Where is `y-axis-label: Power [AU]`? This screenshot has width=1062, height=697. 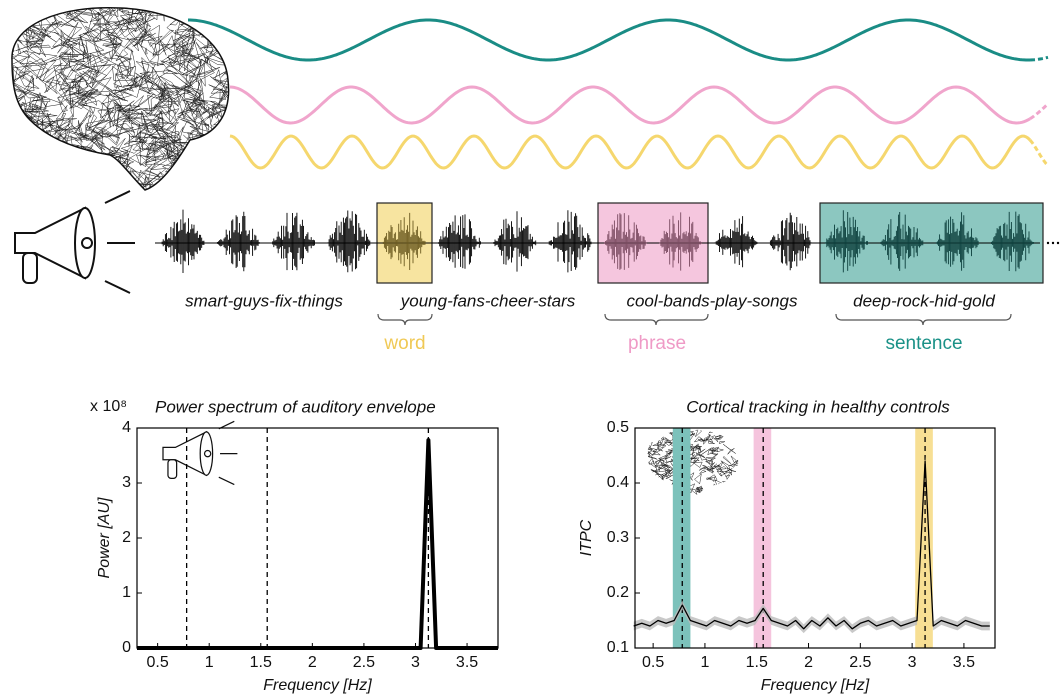 y-axis-label: Power [AU] is located at coordinates (104, 537).